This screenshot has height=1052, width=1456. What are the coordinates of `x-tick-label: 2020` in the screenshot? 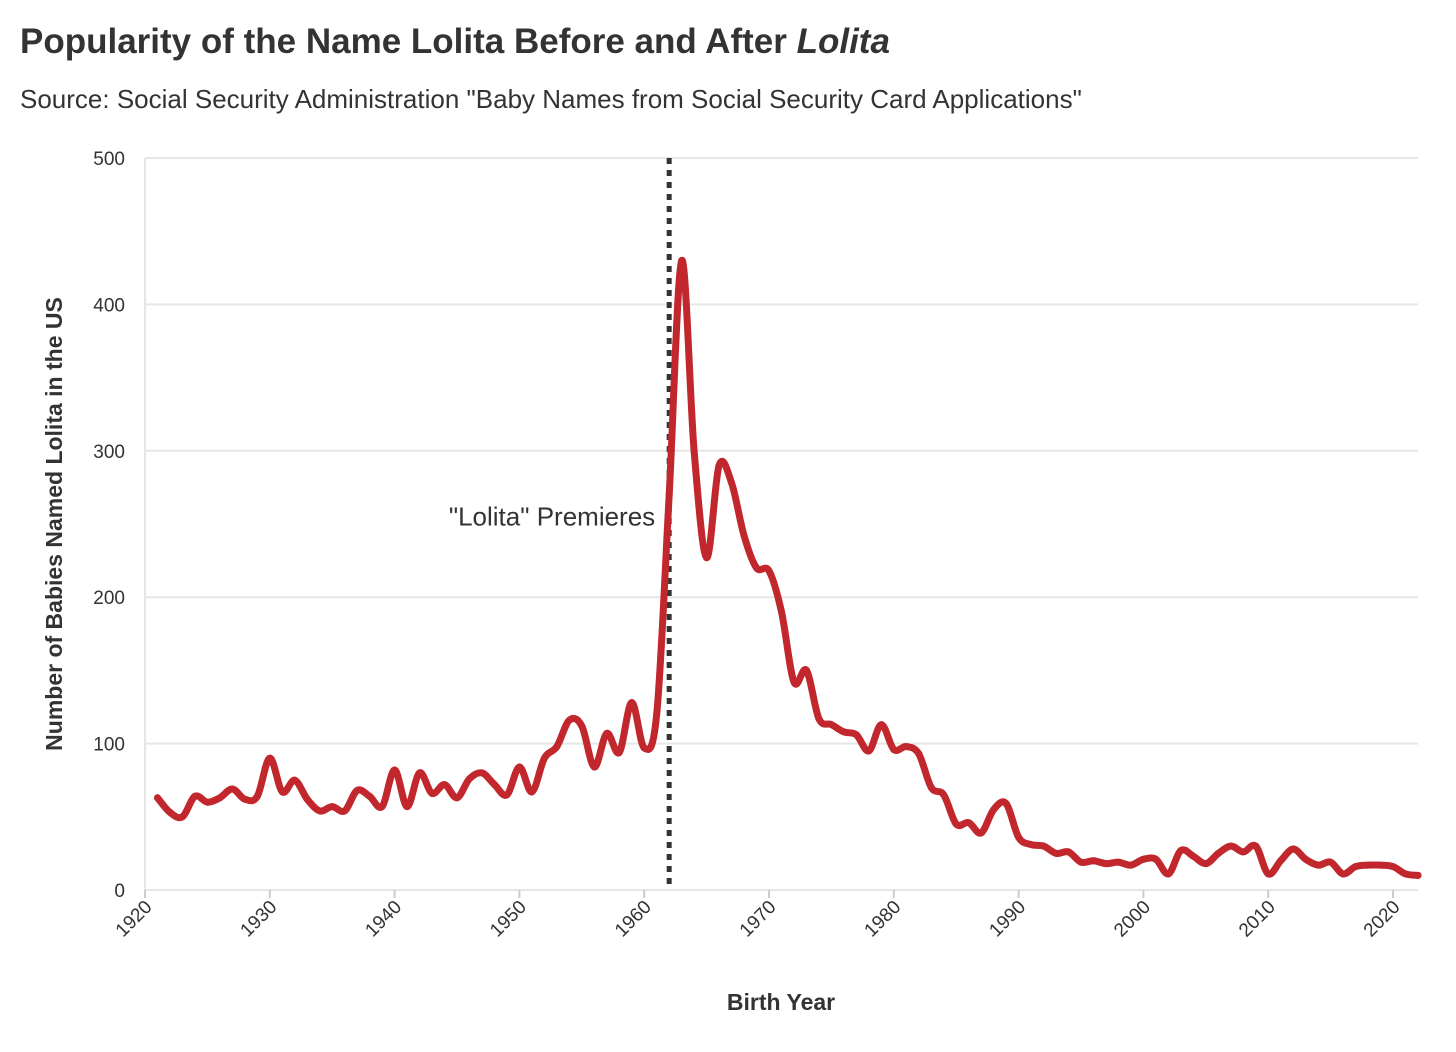 It's located at (1382, 919).